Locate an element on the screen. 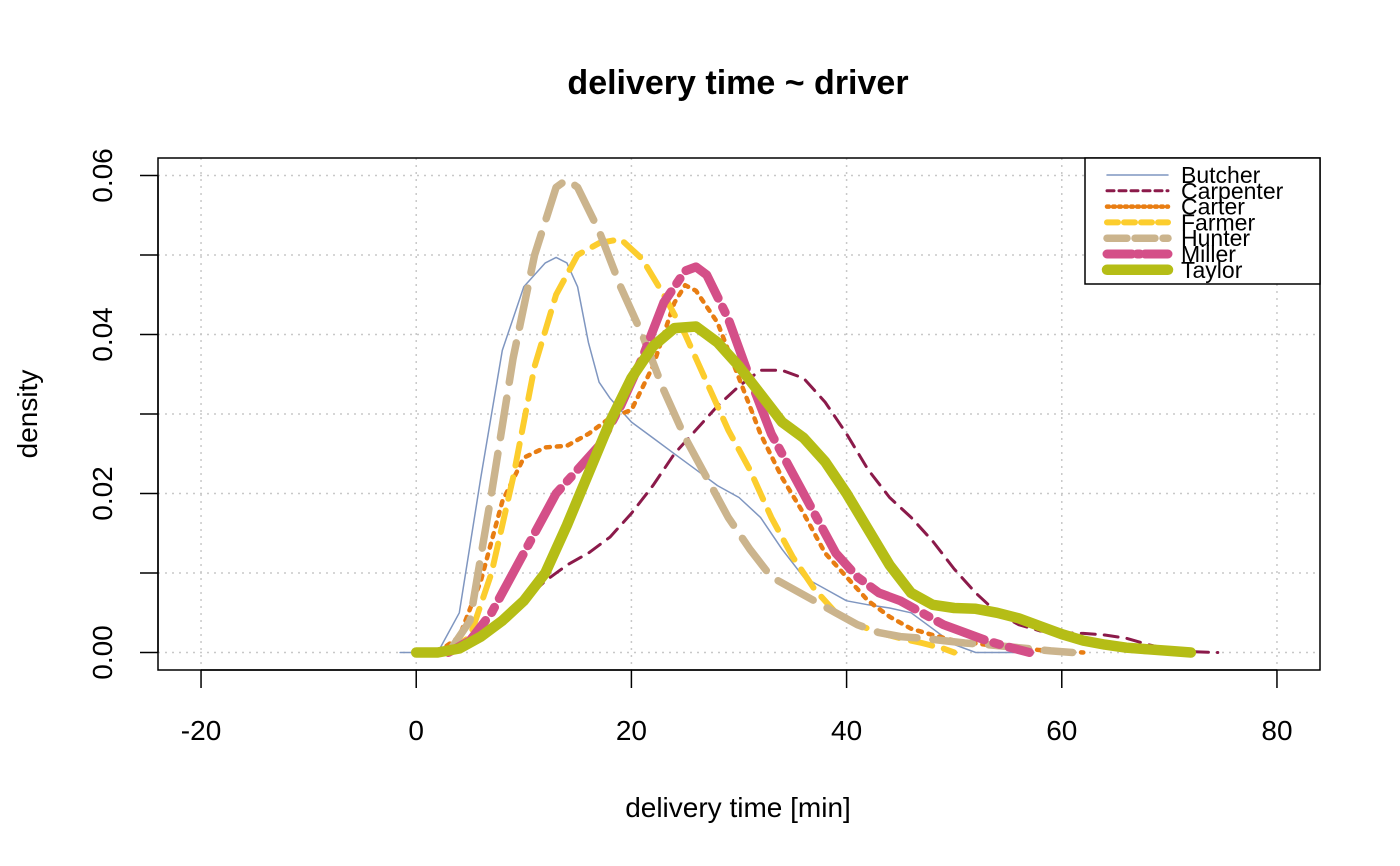  x-tick-label: 60 is located at coordinates (1061, 730).